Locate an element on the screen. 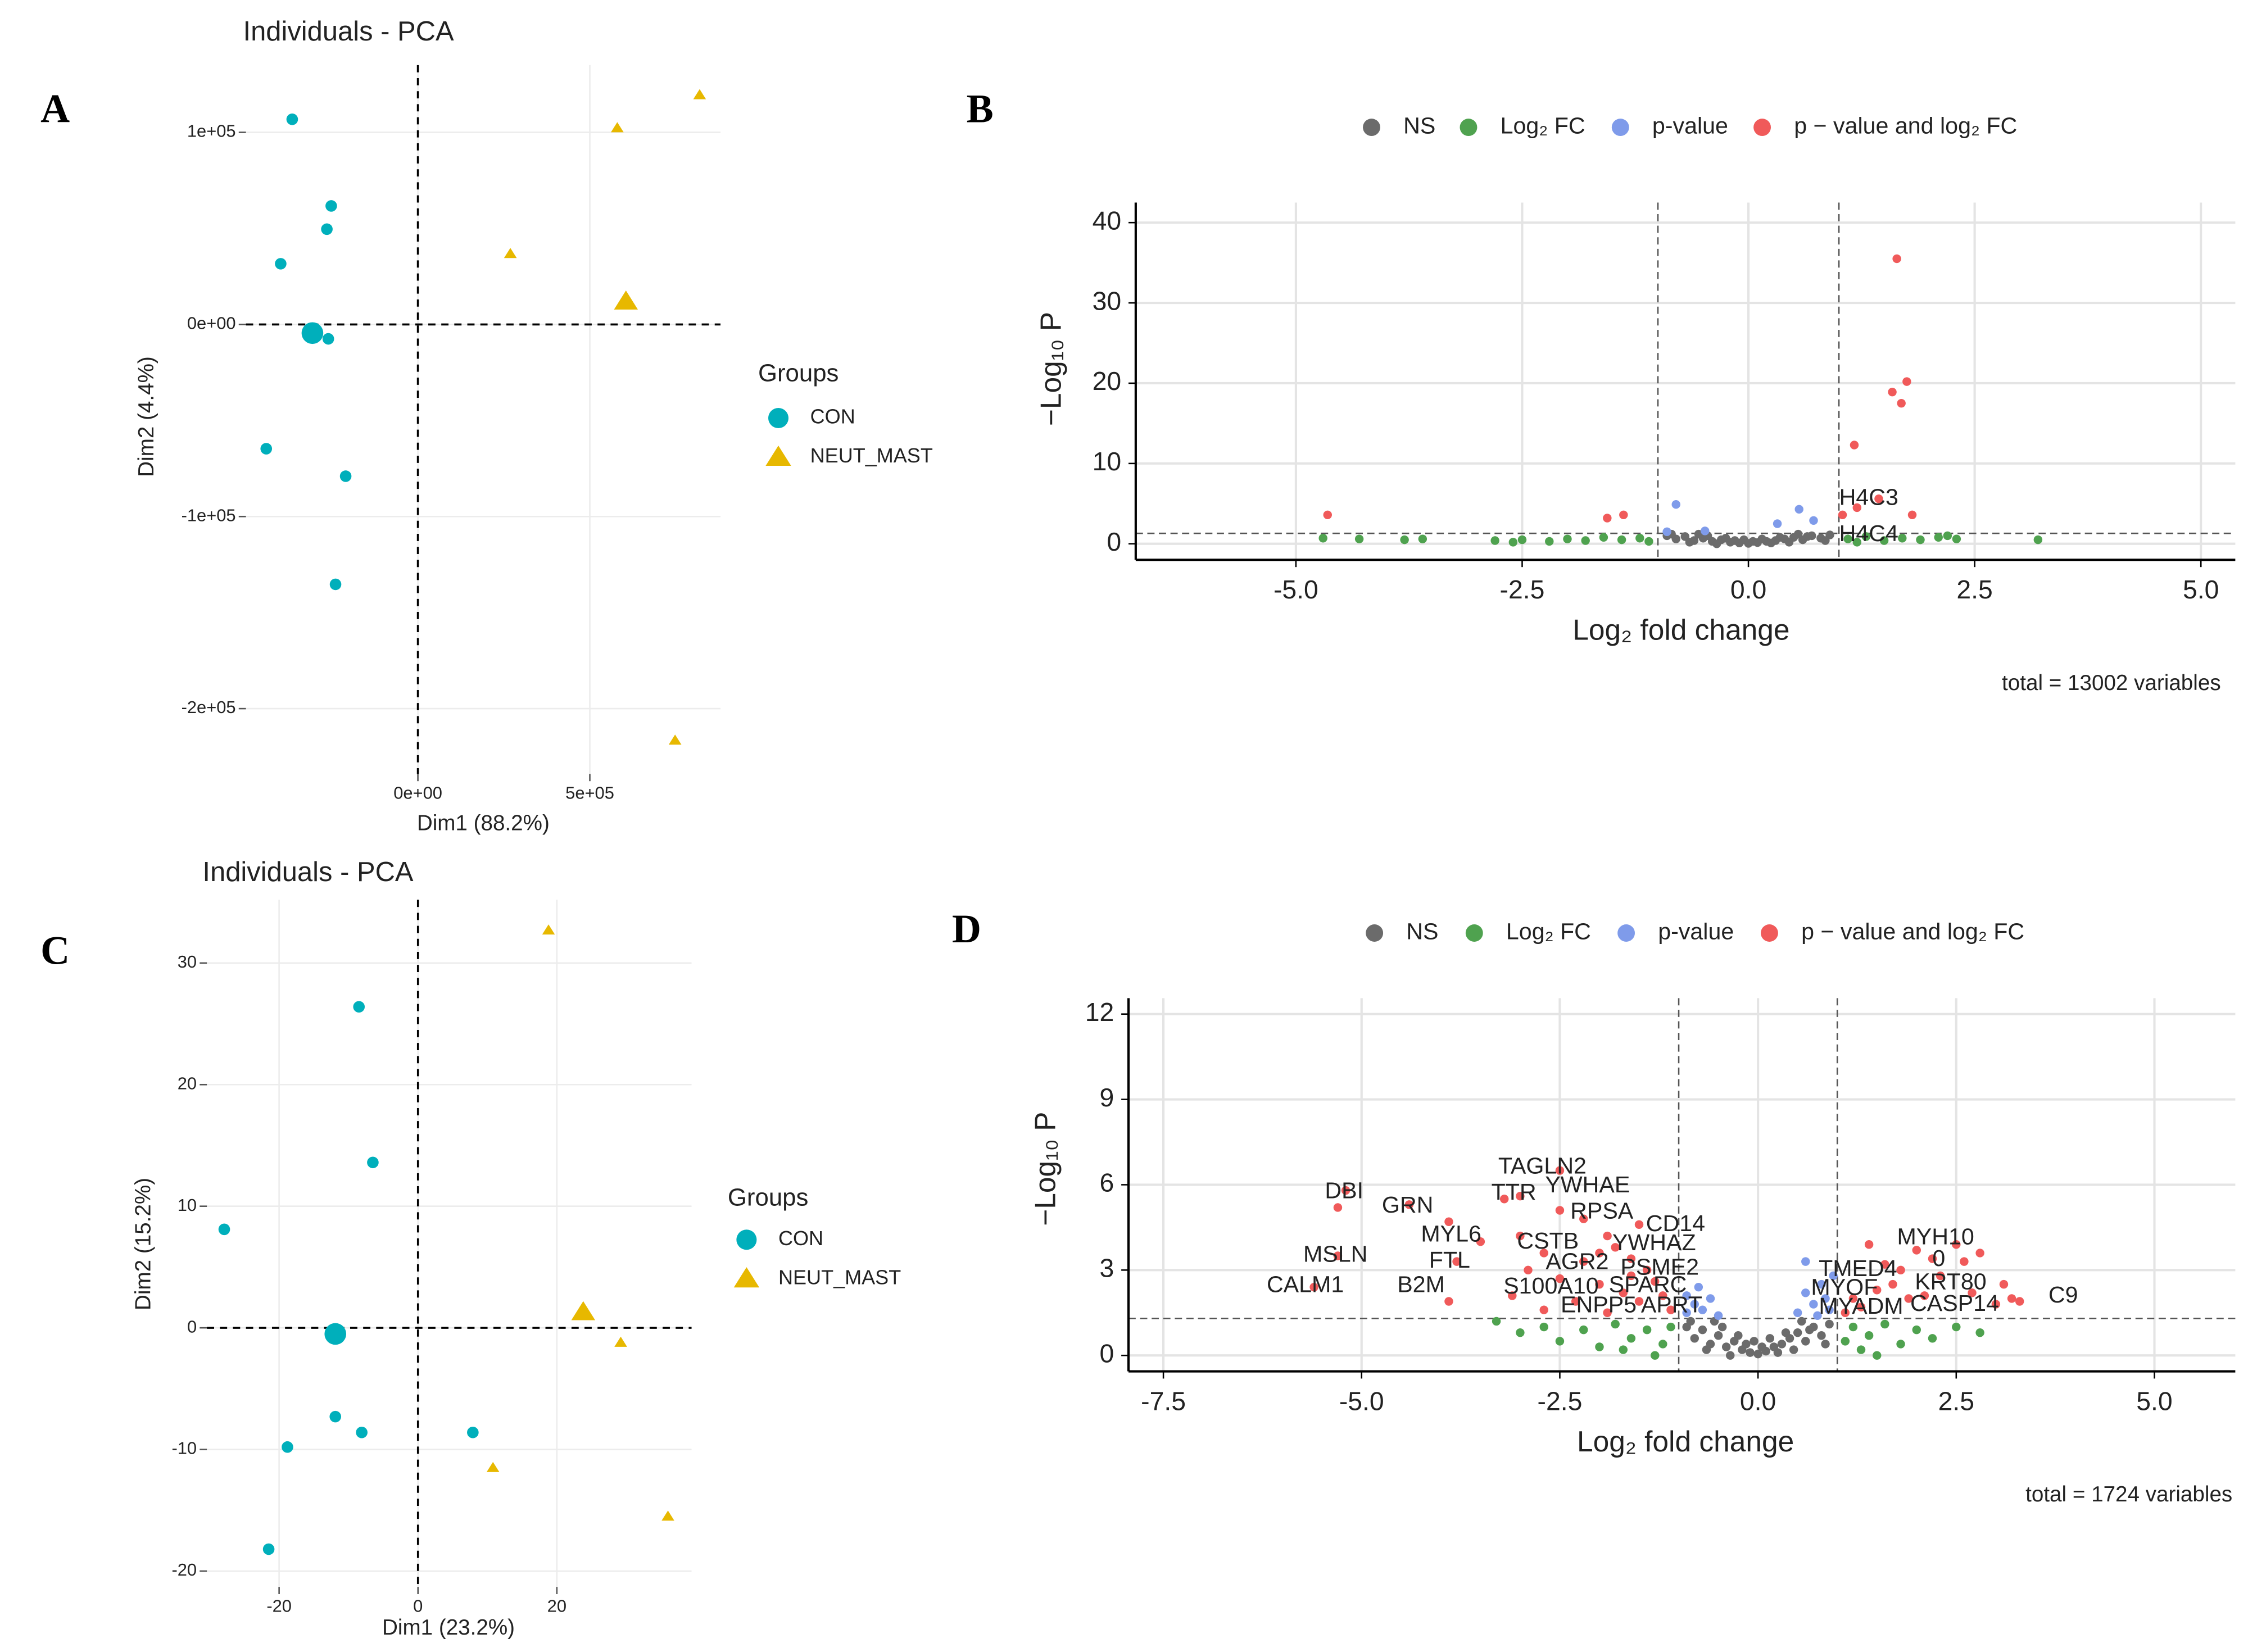  x-axis-label: Dim1 (23.2%) is located at coordinates (448, 1627).